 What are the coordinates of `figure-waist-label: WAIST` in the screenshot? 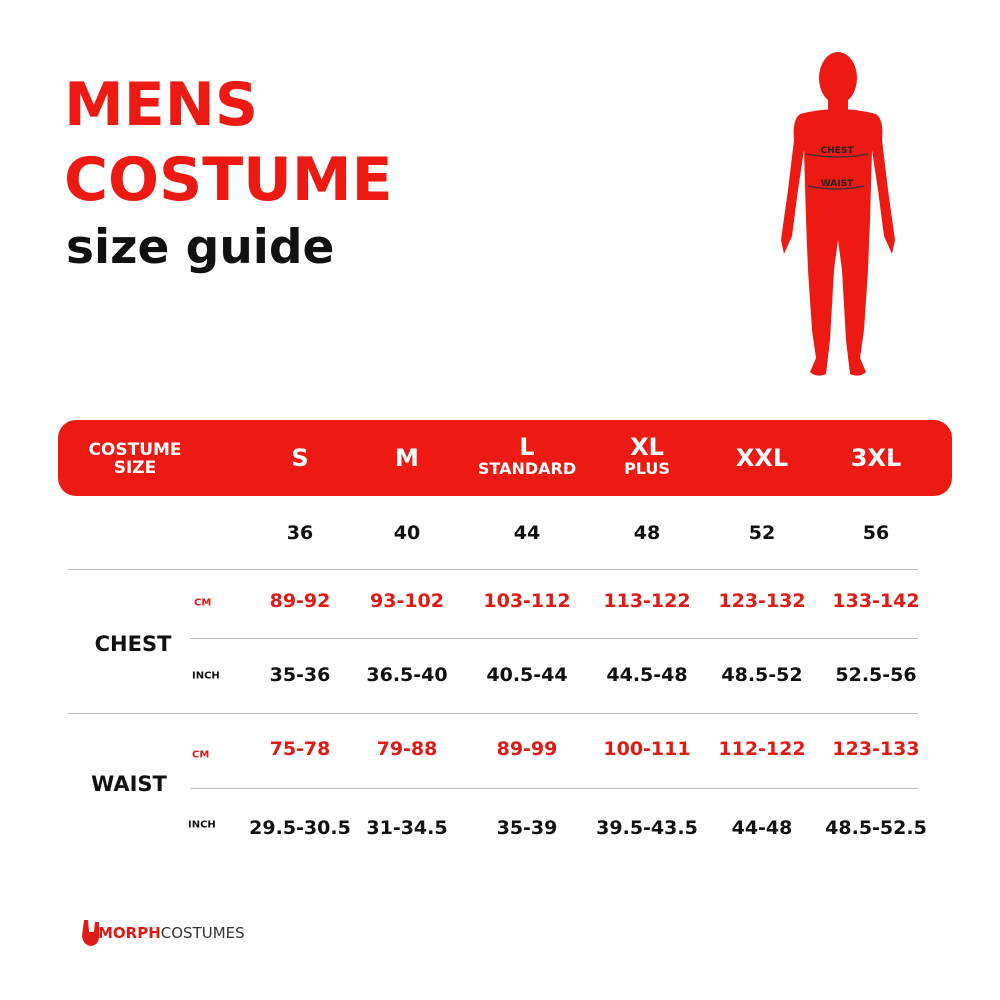 It's located at (837, 184).